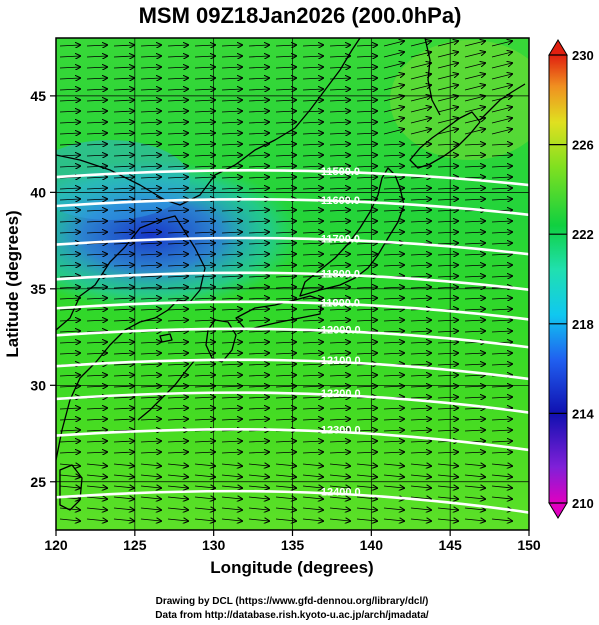 This screenshot has width=599, height=625. Describe the element at coordinates (341, 431) in the screenshot. I see `contour-label: 12300.0` at that location.